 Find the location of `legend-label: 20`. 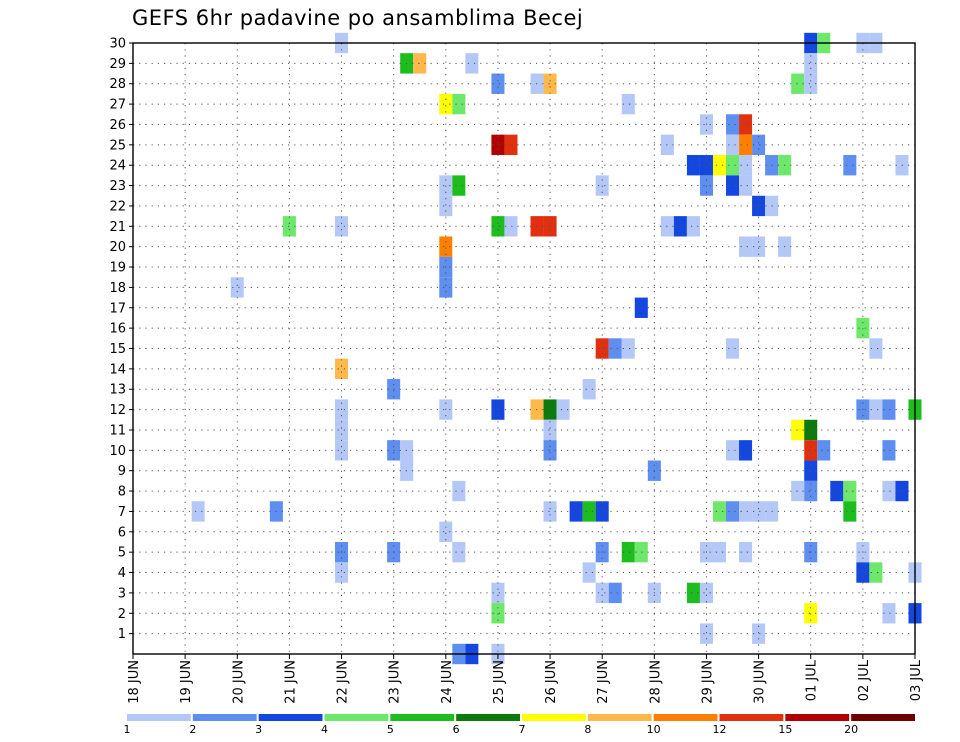

legend-label: 20 is located at coordinates (851, 729).